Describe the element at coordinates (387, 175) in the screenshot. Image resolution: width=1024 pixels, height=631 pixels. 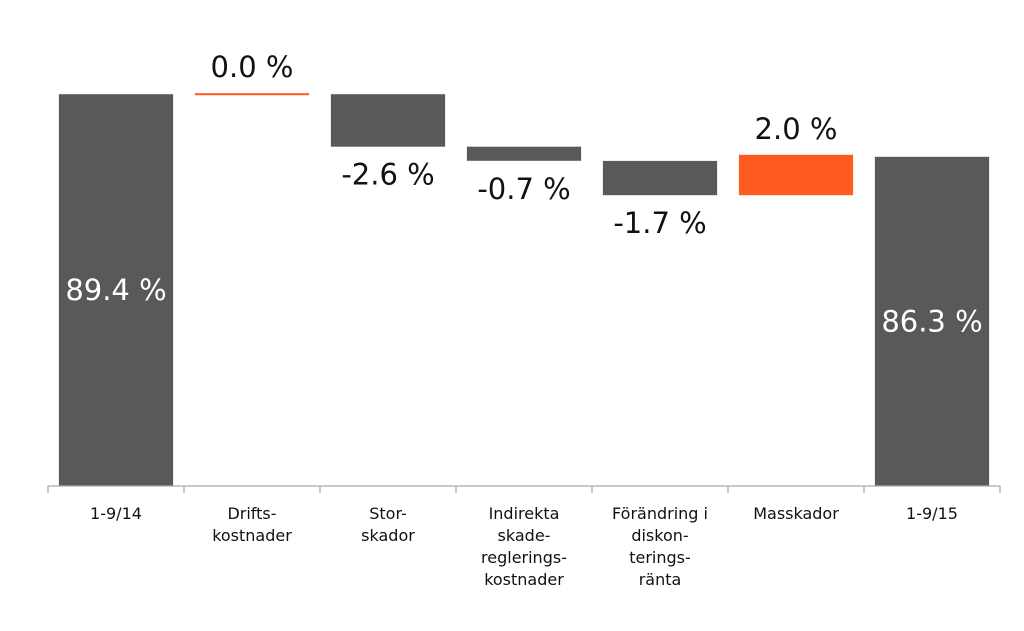
I see `data-label-2: -2.6 %` at that location.